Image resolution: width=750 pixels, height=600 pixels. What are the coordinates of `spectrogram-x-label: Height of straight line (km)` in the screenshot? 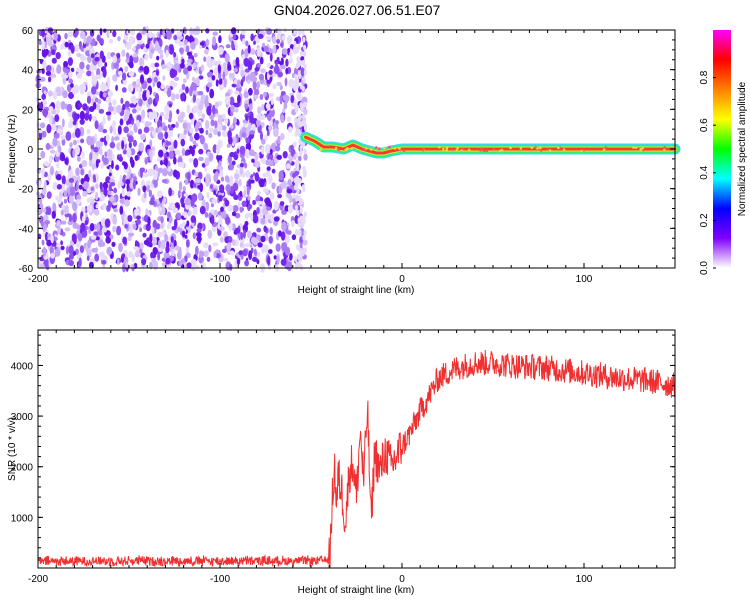 It's located at (356, 290).